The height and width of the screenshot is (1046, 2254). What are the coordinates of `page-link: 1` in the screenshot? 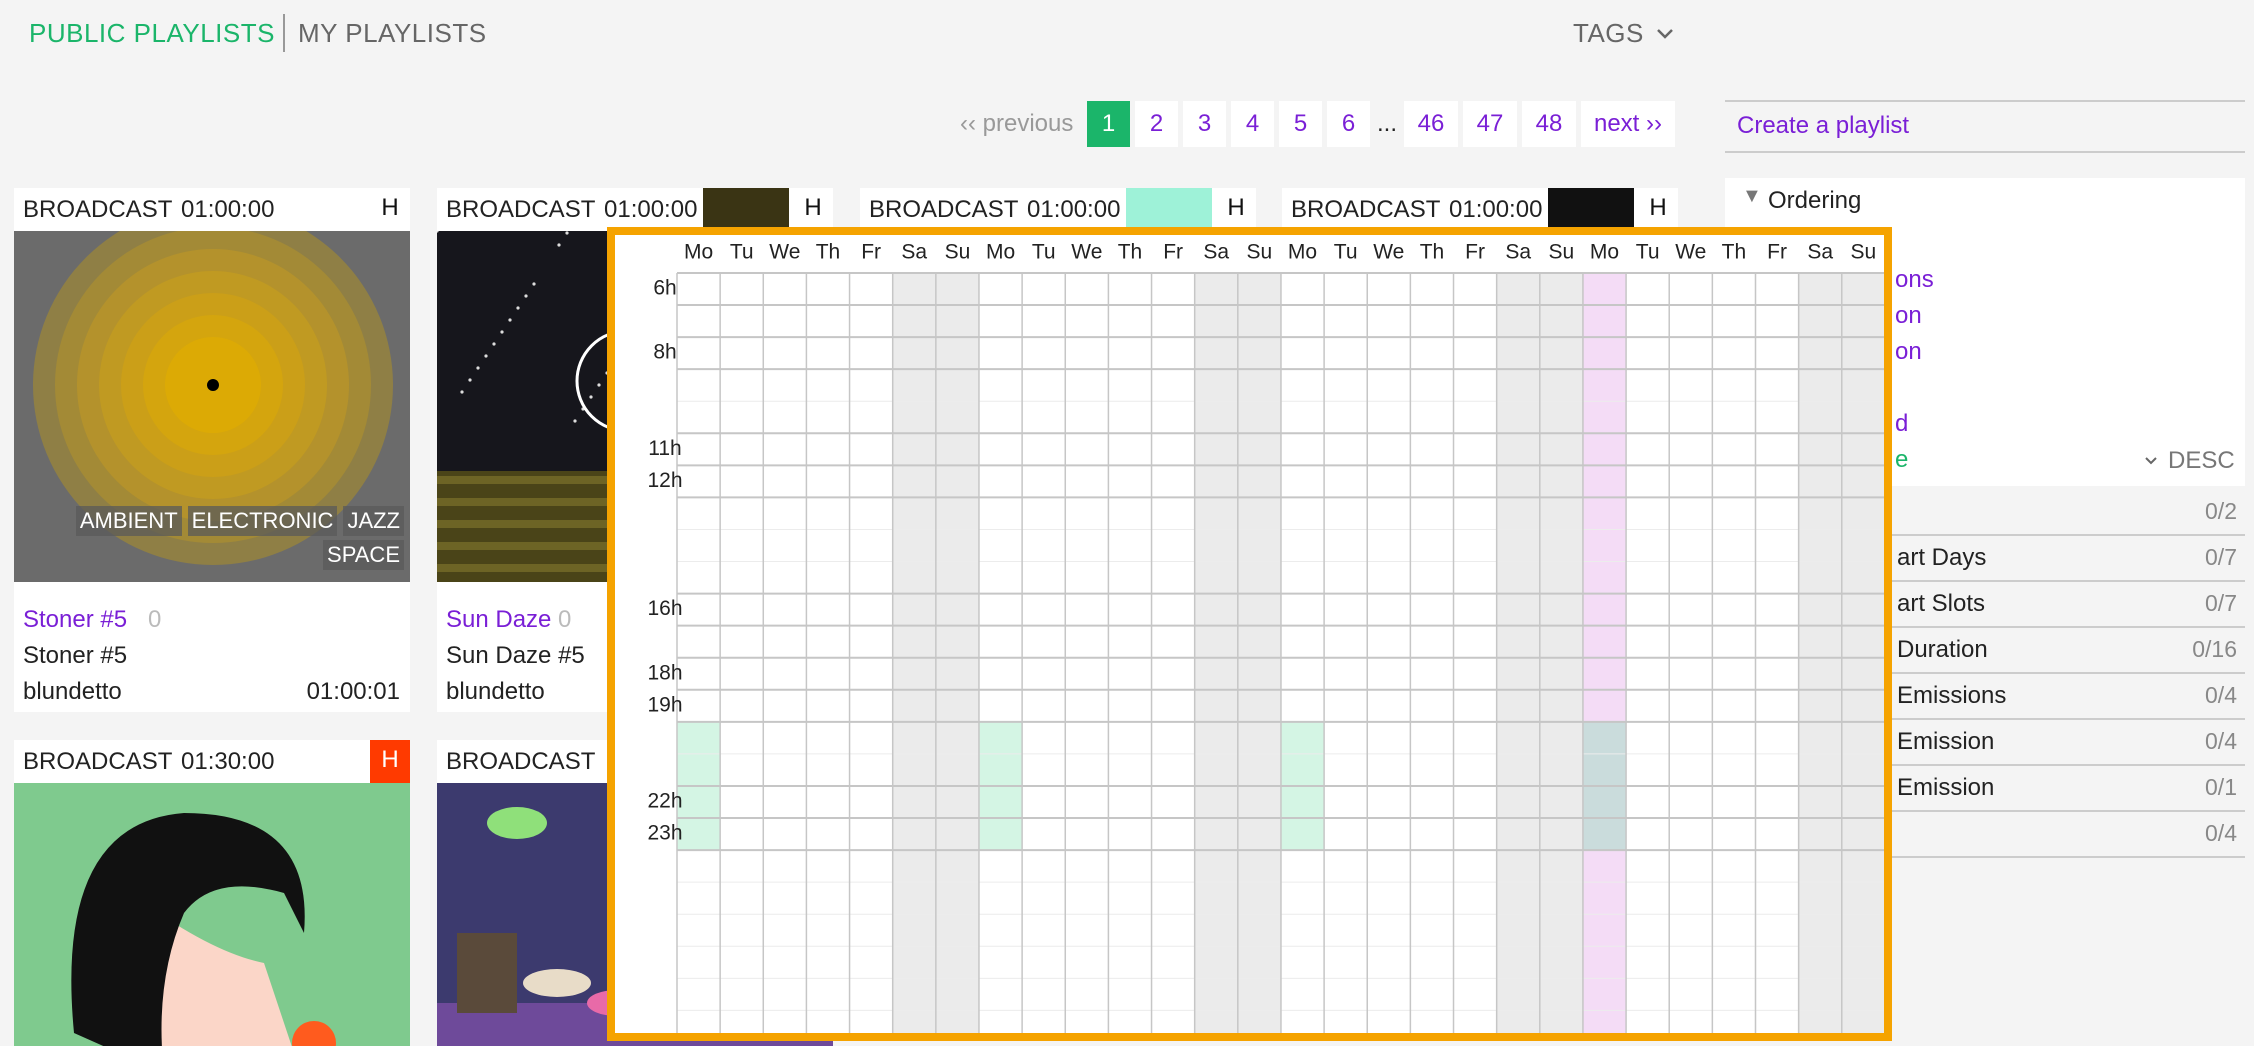 It's located at (1108, 124).